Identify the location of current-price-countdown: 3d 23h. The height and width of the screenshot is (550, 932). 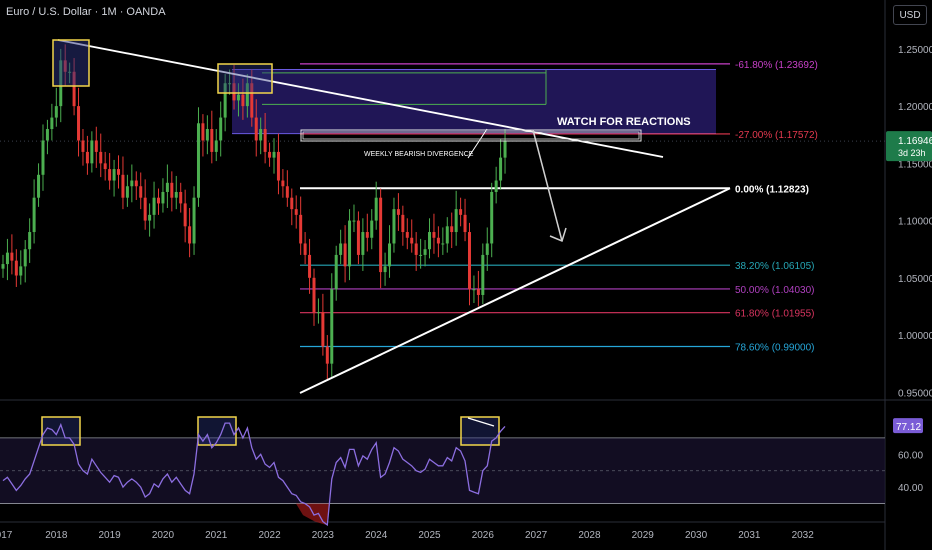
(912, 153).